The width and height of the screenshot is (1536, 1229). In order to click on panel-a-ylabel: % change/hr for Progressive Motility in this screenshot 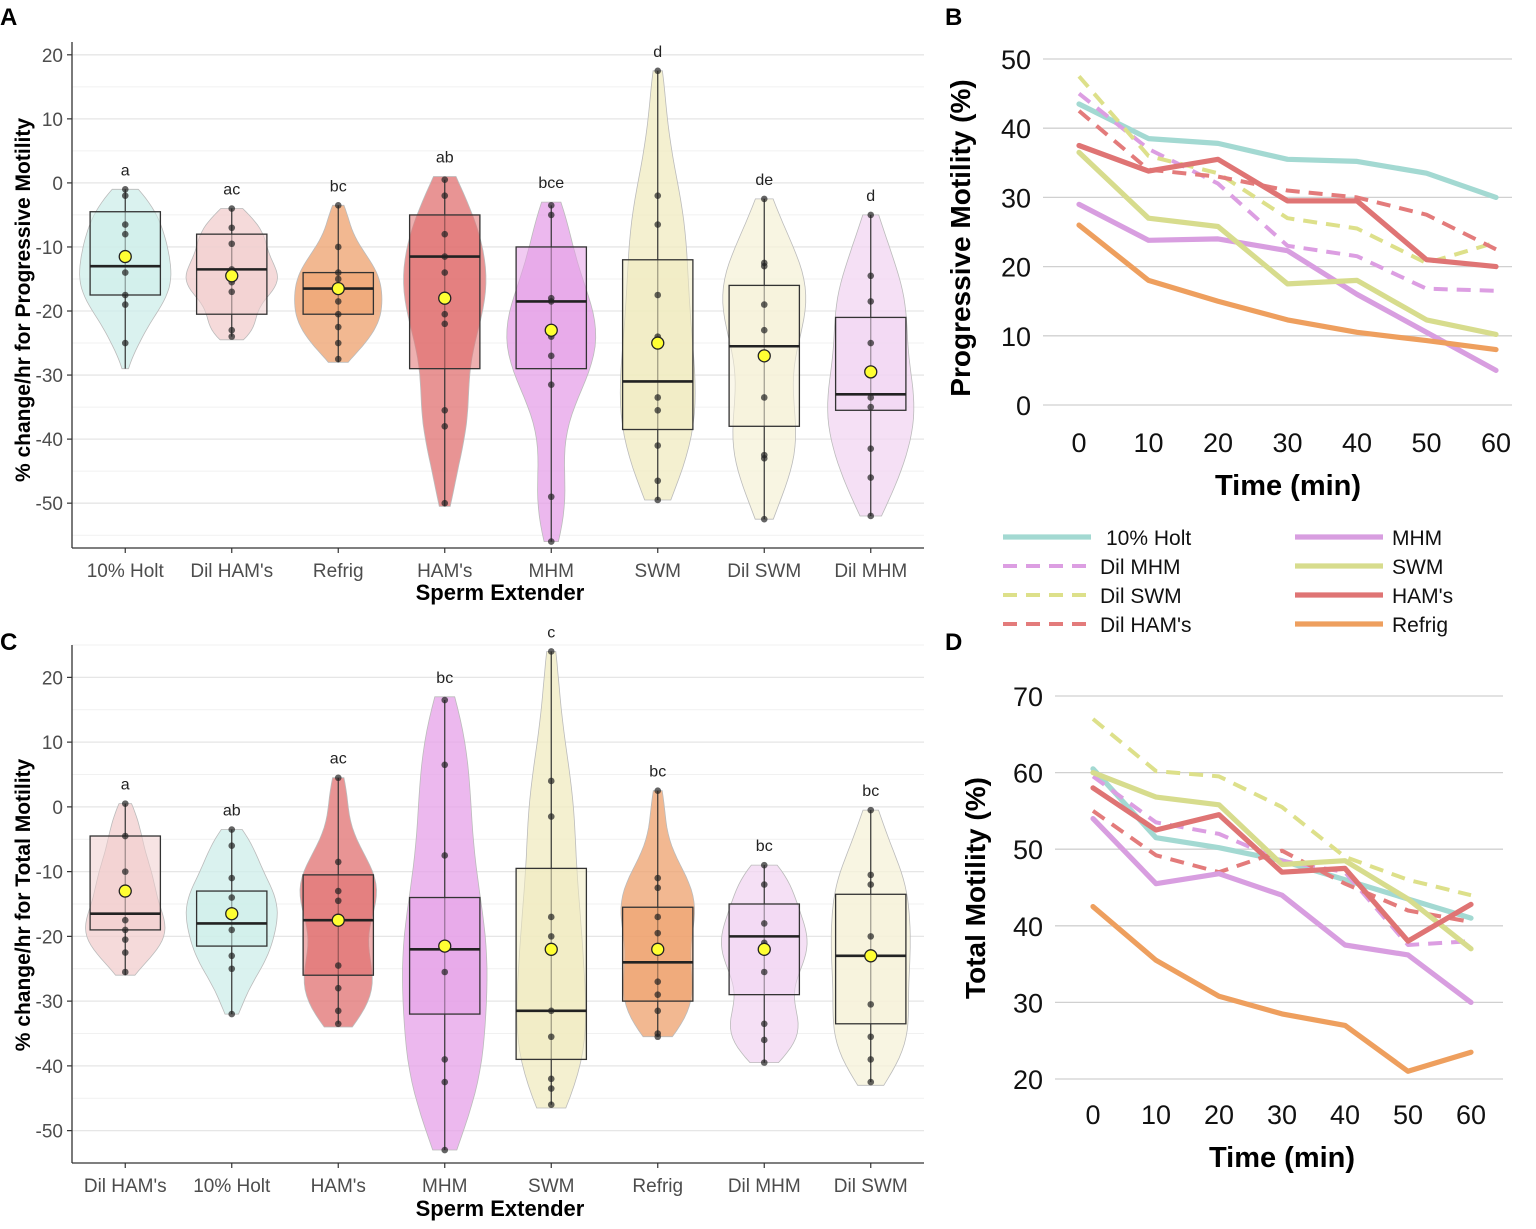, I will do `click(23, 300)`.